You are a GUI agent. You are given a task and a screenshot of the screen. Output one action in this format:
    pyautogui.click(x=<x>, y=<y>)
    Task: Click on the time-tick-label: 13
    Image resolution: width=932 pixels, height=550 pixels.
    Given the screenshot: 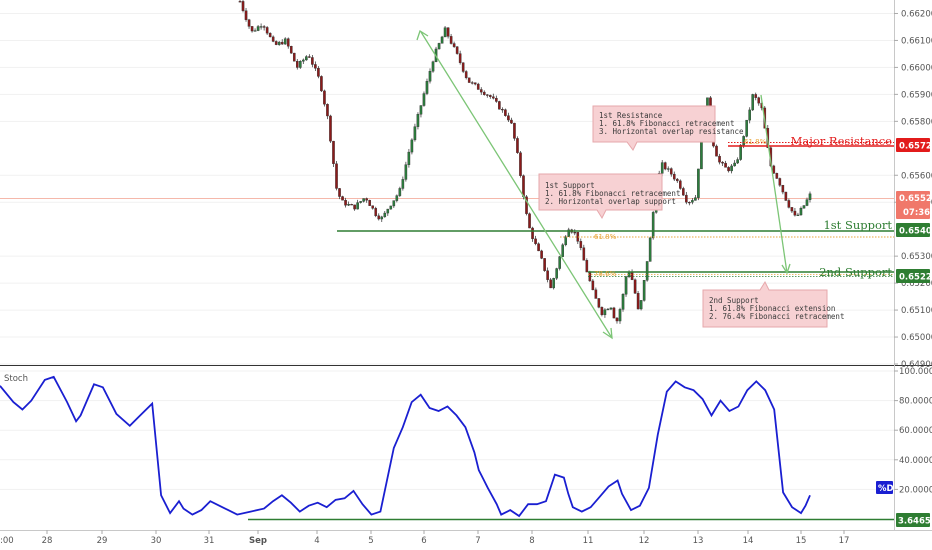 What is the action you would take?
    pyautogui.click(x=698, y=541)
    